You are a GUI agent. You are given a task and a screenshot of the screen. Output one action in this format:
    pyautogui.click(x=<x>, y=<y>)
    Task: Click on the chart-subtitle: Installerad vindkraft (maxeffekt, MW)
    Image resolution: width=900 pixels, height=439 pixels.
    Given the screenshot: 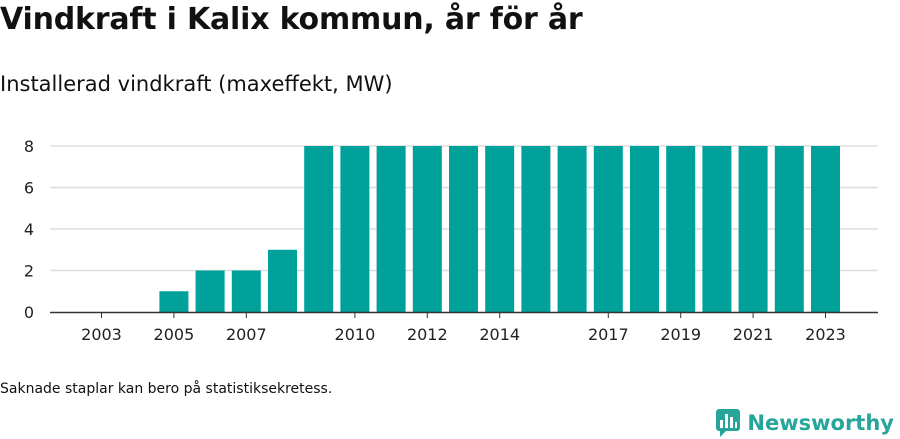 What is the action you would take?
    pyautogui.click(x=196, y=84)
    